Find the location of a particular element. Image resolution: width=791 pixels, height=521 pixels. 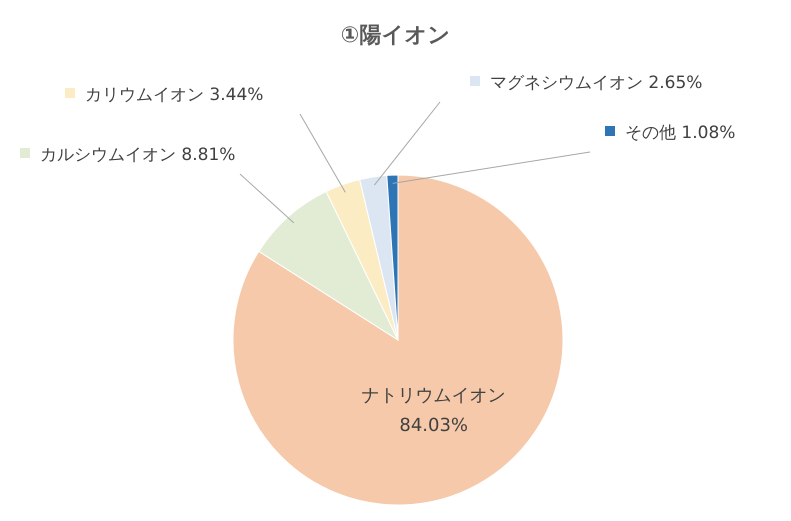

chart-title: ①陽イオン is located at coordinates (395, 35).